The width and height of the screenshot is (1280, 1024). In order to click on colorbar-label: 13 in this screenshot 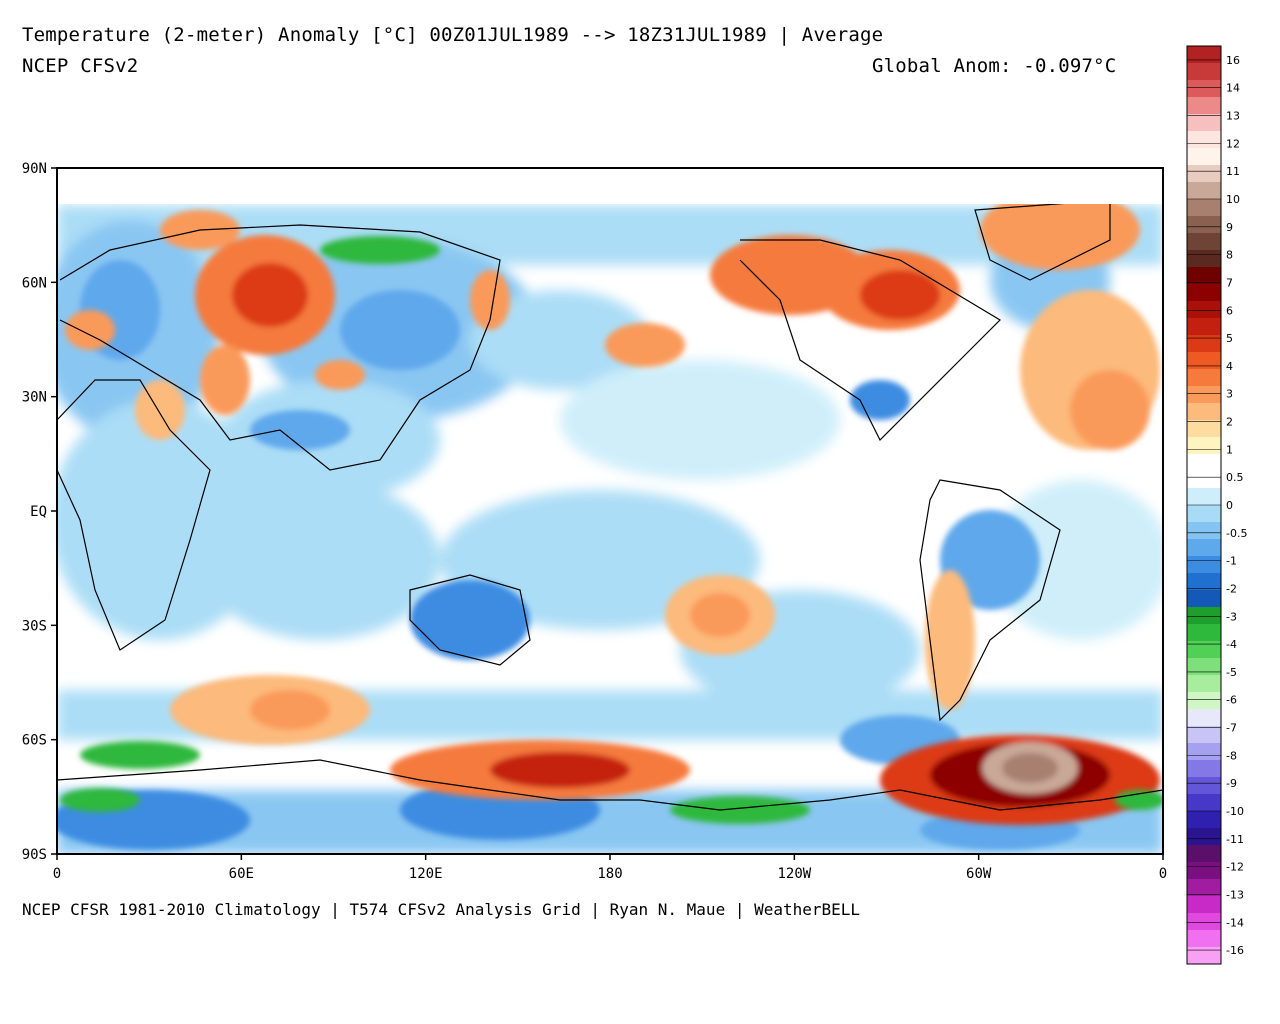, I will do `click(1233, 116)`.